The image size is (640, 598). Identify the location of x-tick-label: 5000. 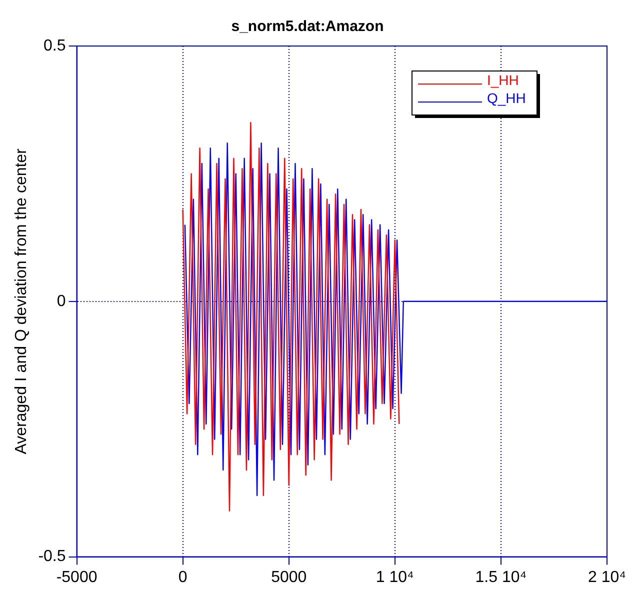
(289, 577).